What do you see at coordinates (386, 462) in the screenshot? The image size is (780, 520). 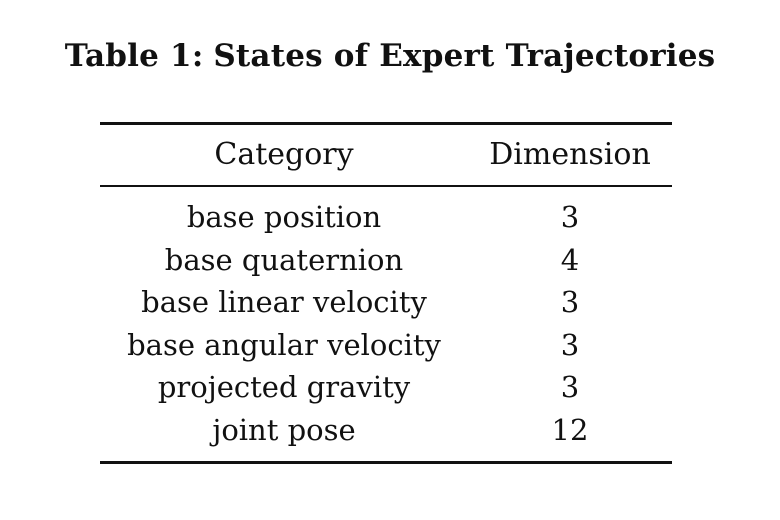 I see `bottom-rule` at bounding box center [386, 462].